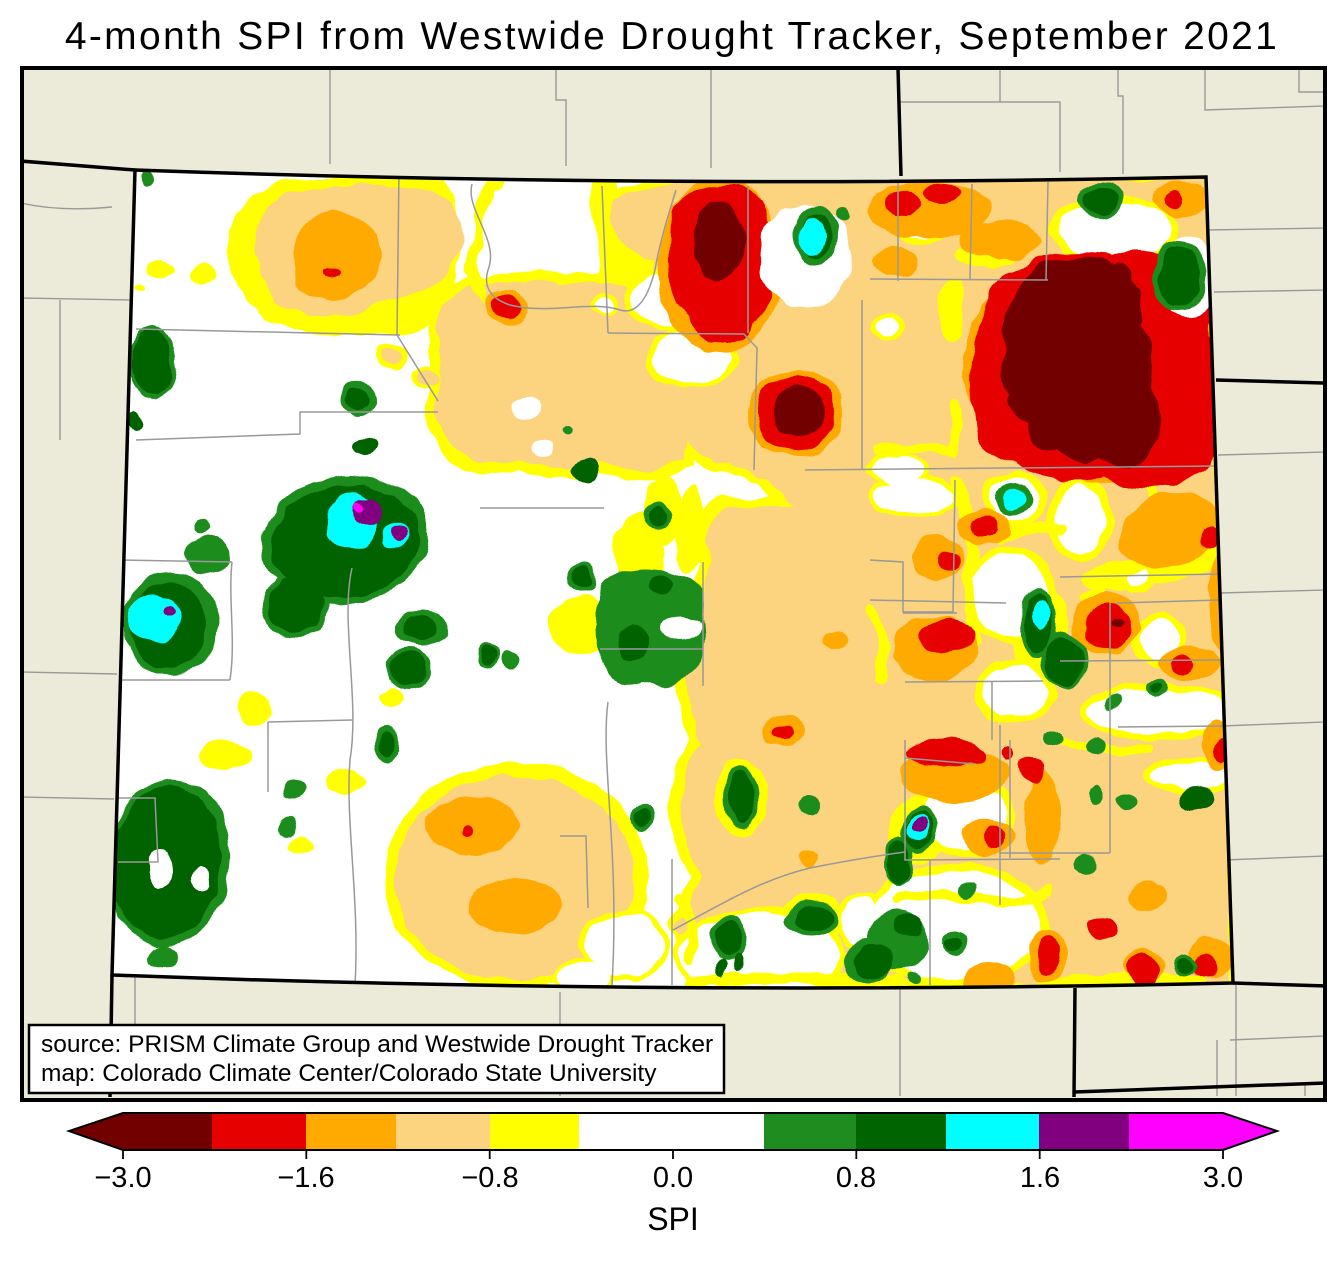  I want to click on svg-text: −1.6, so click(305, 1178).